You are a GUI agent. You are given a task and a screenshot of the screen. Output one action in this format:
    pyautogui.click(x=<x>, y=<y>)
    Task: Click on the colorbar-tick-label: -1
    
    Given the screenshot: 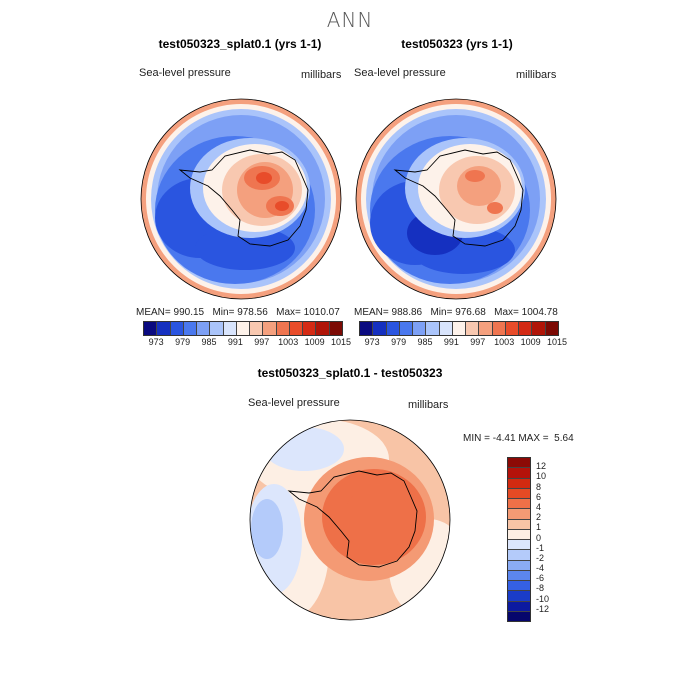 What is the action you would take?
    pyautogui.click(x=540, y=547)
    